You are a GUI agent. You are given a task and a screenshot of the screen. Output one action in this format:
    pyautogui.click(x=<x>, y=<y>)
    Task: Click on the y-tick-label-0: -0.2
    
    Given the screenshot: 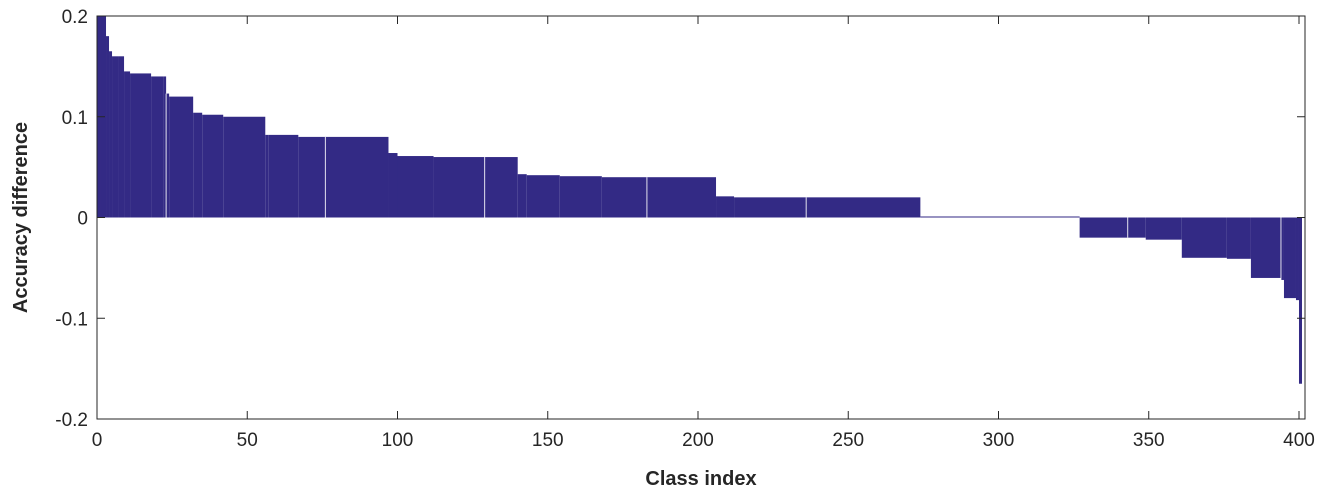 What is the action you would take?
    pyautogui.click(x=71, y=420)
    